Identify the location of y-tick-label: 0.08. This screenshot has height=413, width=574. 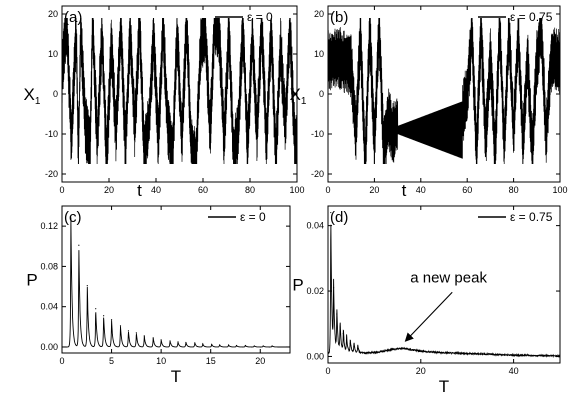
(49, 266).